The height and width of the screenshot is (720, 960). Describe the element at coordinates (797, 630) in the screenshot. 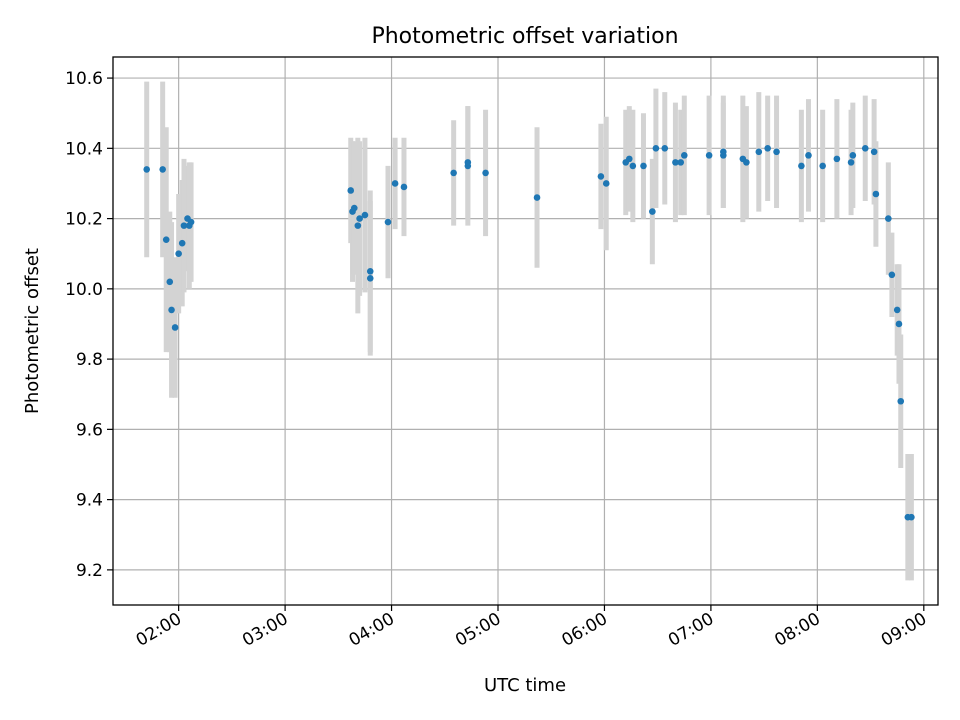

I see `x-tick-label: 08:00` at that location.